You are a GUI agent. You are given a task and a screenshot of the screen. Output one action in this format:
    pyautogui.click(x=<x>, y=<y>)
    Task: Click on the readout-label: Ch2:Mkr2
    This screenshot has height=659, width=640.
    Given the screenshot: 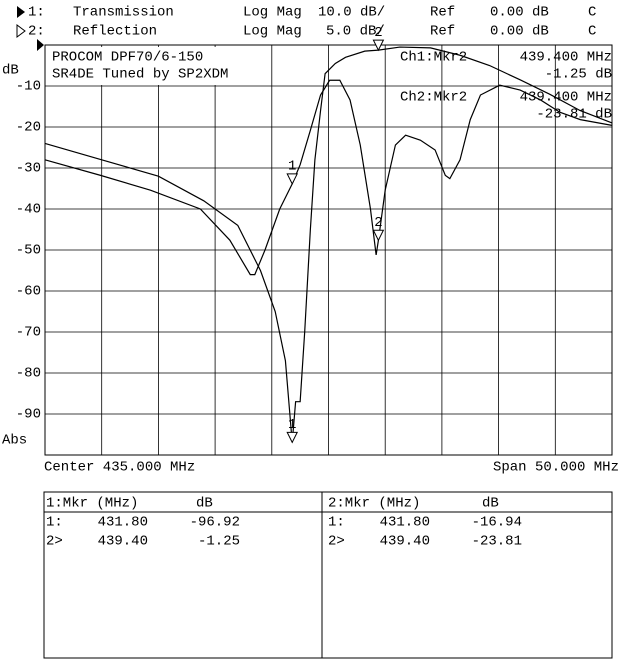 What is the action you would take?
    pyautogui.click(x=433, y=98)
    